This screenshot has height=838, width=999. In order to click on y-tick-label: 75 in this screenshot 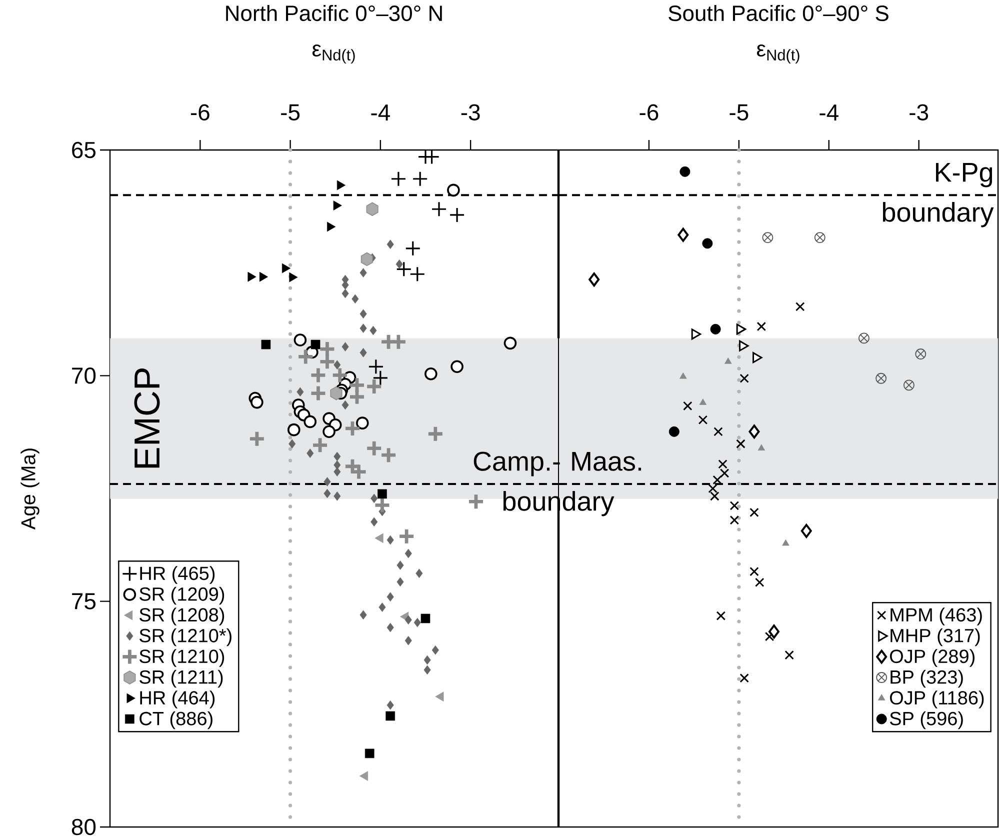, I will do `click(84, 601)`.